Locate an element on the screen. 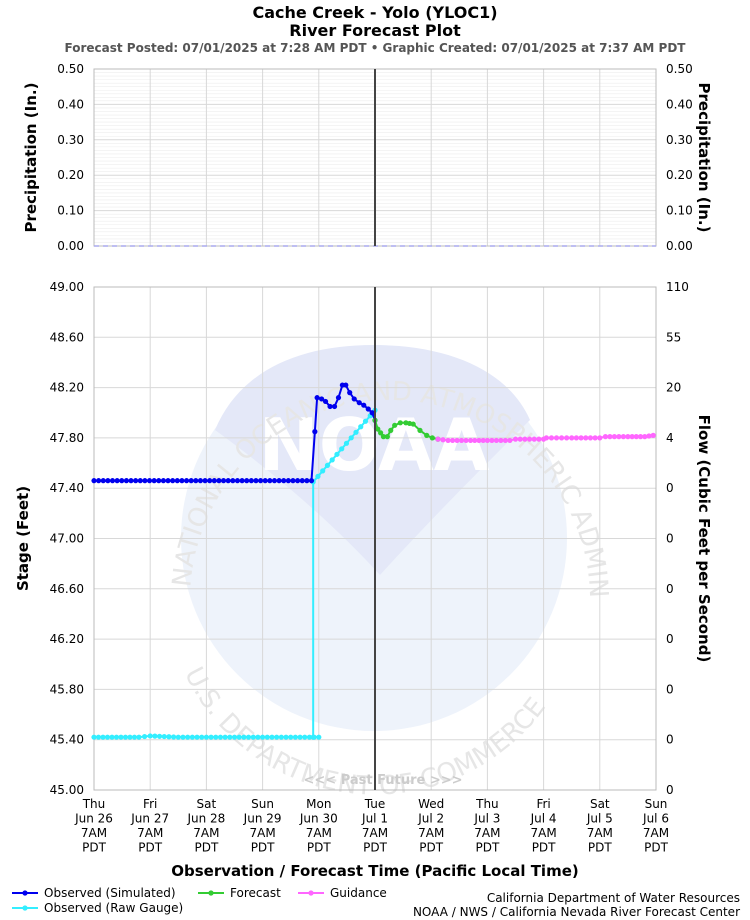 This screenshot has height=920, width=750. precip-right-tick-label: 0.30 is located at coordinates (679, 140).